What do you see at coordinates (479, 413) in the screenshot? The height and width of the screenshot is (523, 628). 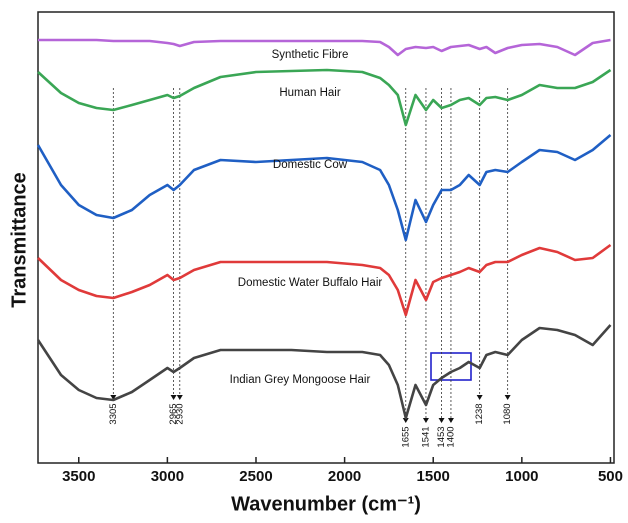 I see `peak-label: 1238` at bounding box center [479, 413].